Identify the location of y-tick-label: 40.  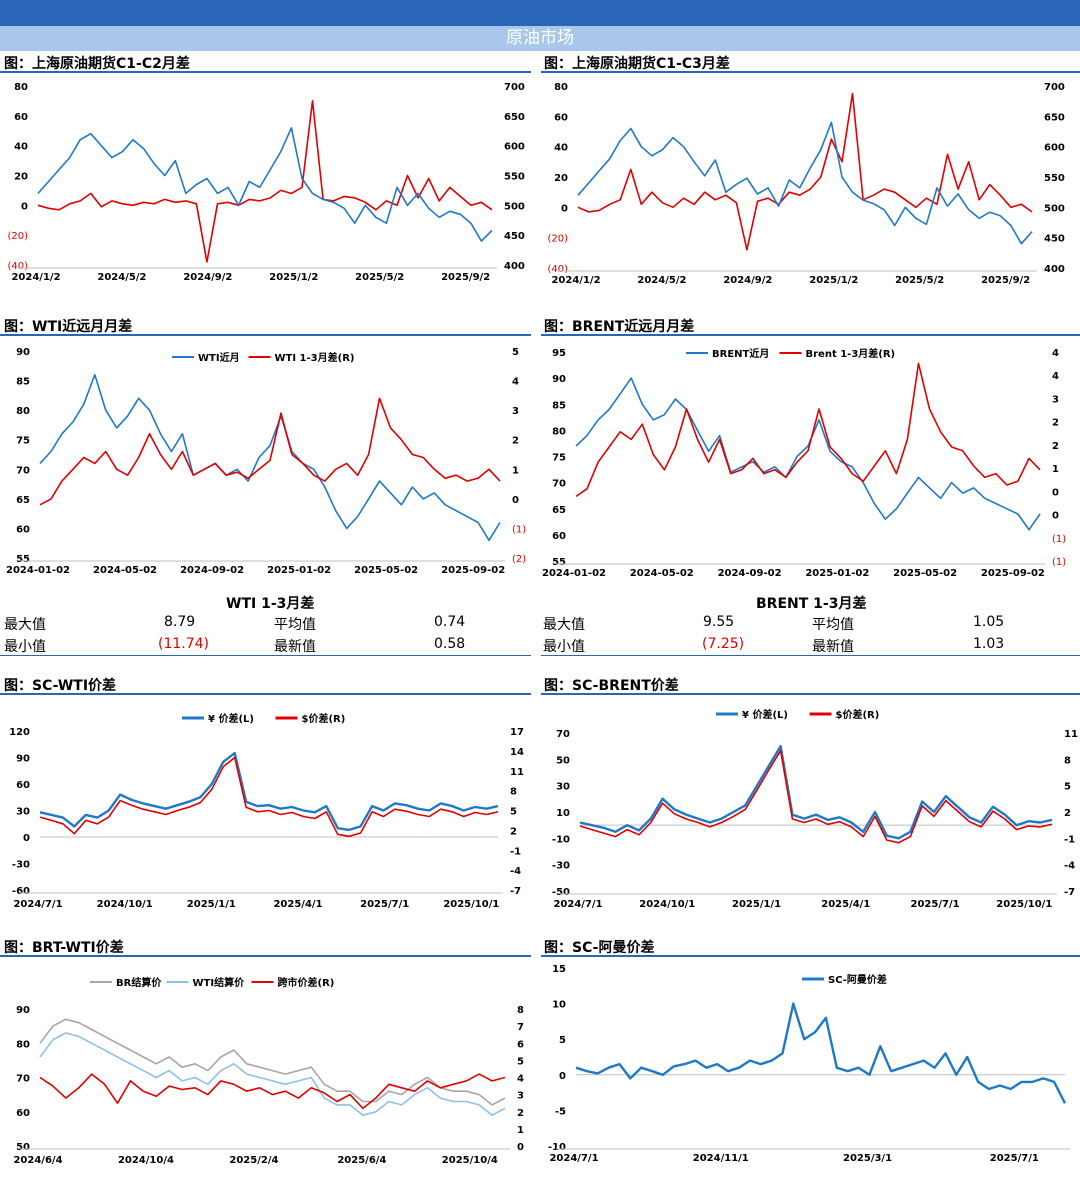
(21, 147).